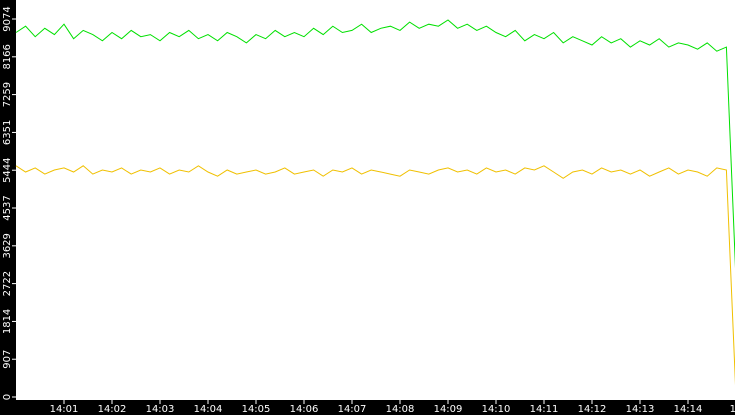  What do you see at coordinates (256, 409) in the screenshot?
I see `x-tick-label: 14:05` at bounding box center [256, 409].